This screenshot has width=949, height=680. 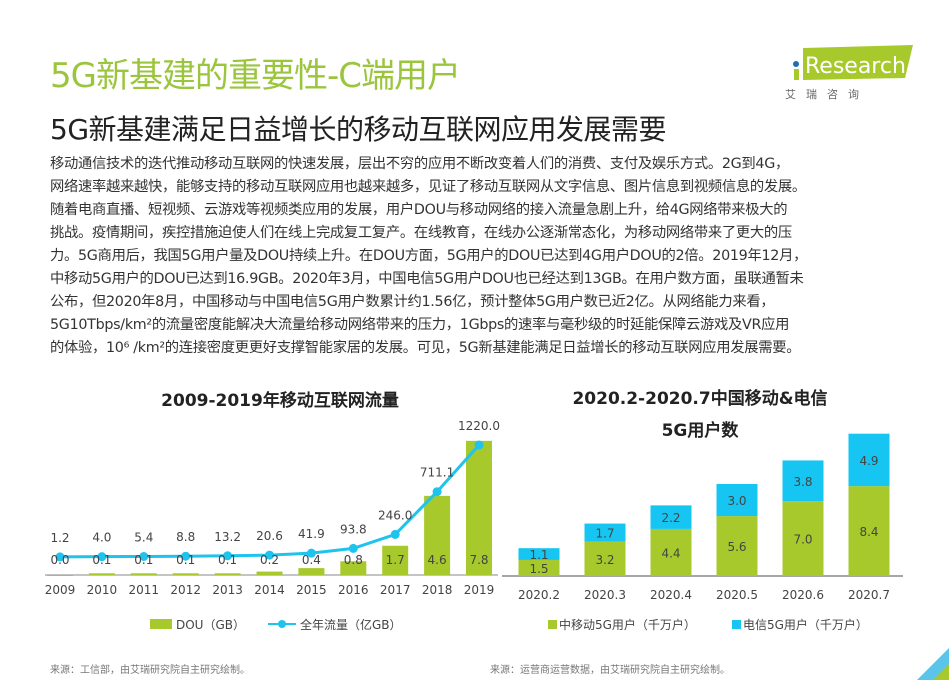 I want to click on traffic-label: 8.8, so click(x=185, y=537).